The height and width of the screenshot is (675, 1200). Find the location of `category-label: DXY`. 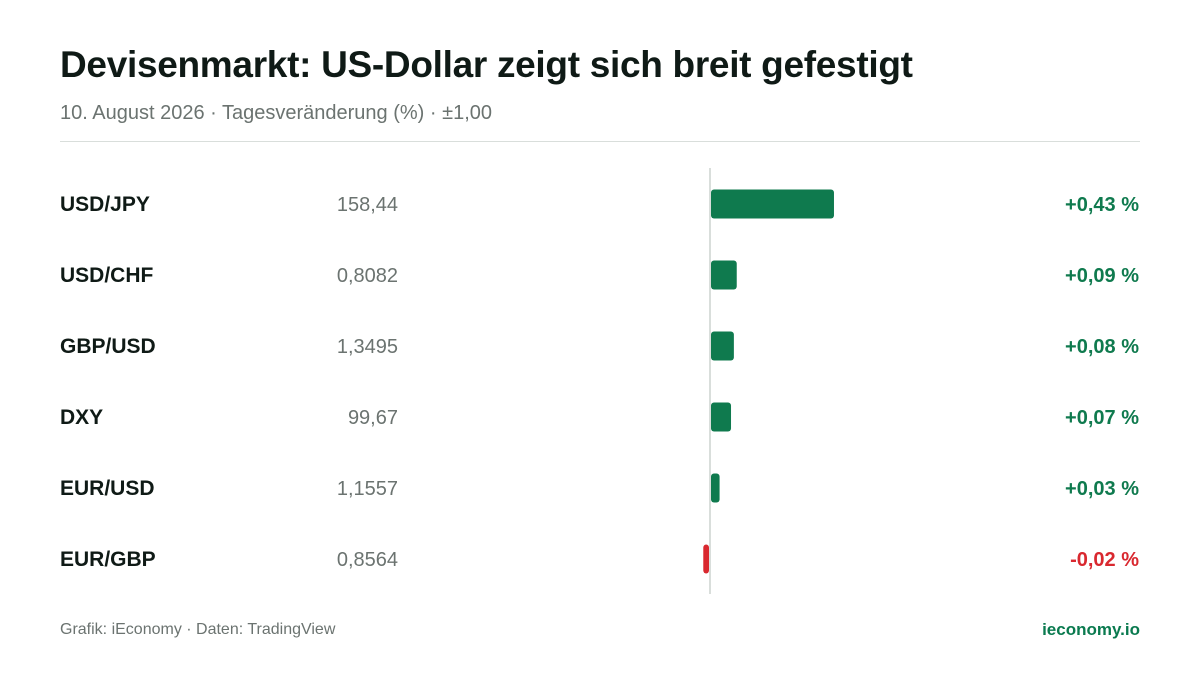

category-label: DXY is located at coordinates (81, 417).